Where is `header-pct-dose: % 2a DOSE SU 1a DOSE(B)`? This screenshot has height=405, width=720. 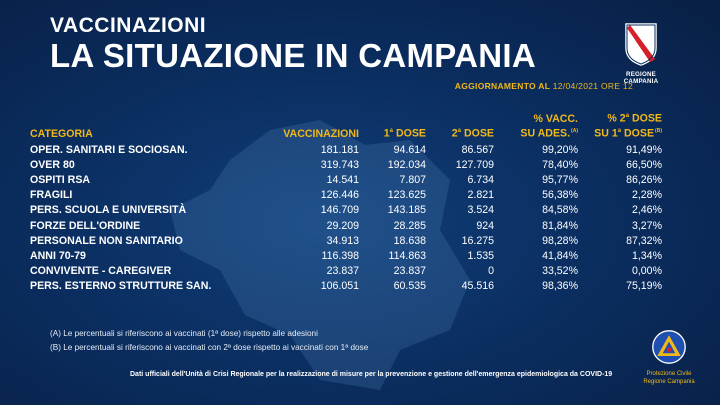 header-pct-dose: % 2a DOSE SU 1a DOSE(B) is located at coordinates (628, 126).